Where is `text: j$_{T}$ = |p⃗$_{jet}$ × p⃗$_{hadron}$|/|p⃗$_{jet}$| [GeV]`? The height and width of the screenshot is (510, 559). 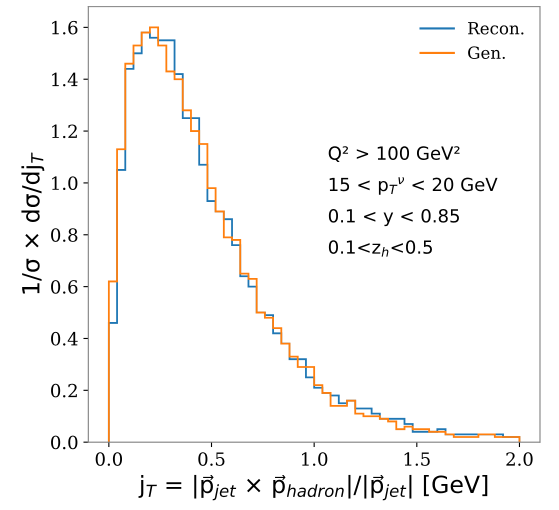 text: j$_{T}$ = |p⃗$_{jet}$ × p⃗$_{hadron}$|/|p⃗$_{jet}$| [GeV] is located at coordinates (313, 487).